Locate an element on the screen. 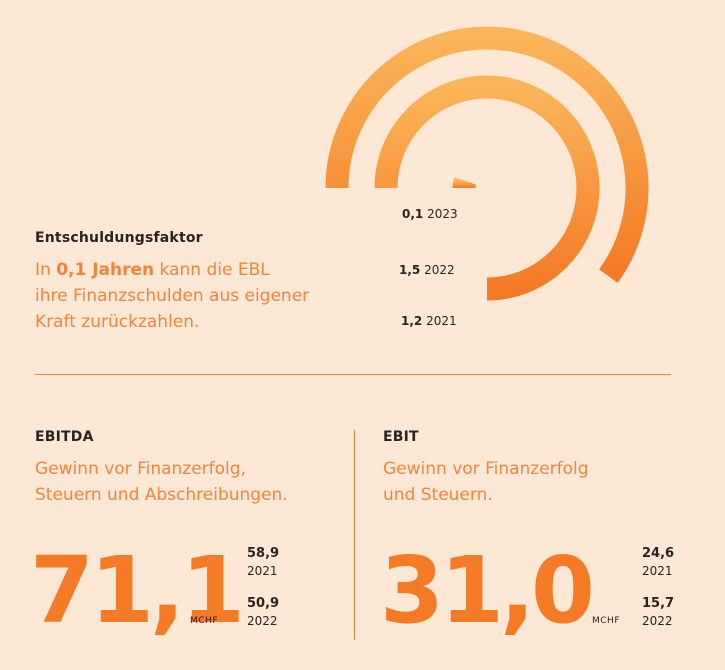 The width and height of the screenshot is (725, 670). ring-bar-2022 is located at coordinates (487, 188).